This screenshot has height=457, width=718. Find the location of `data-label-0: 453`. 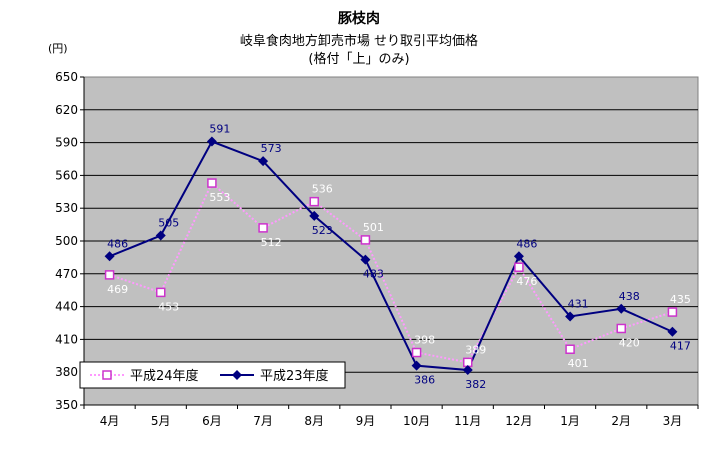

data-label-0: 453 is located at coordinates (168, 306).